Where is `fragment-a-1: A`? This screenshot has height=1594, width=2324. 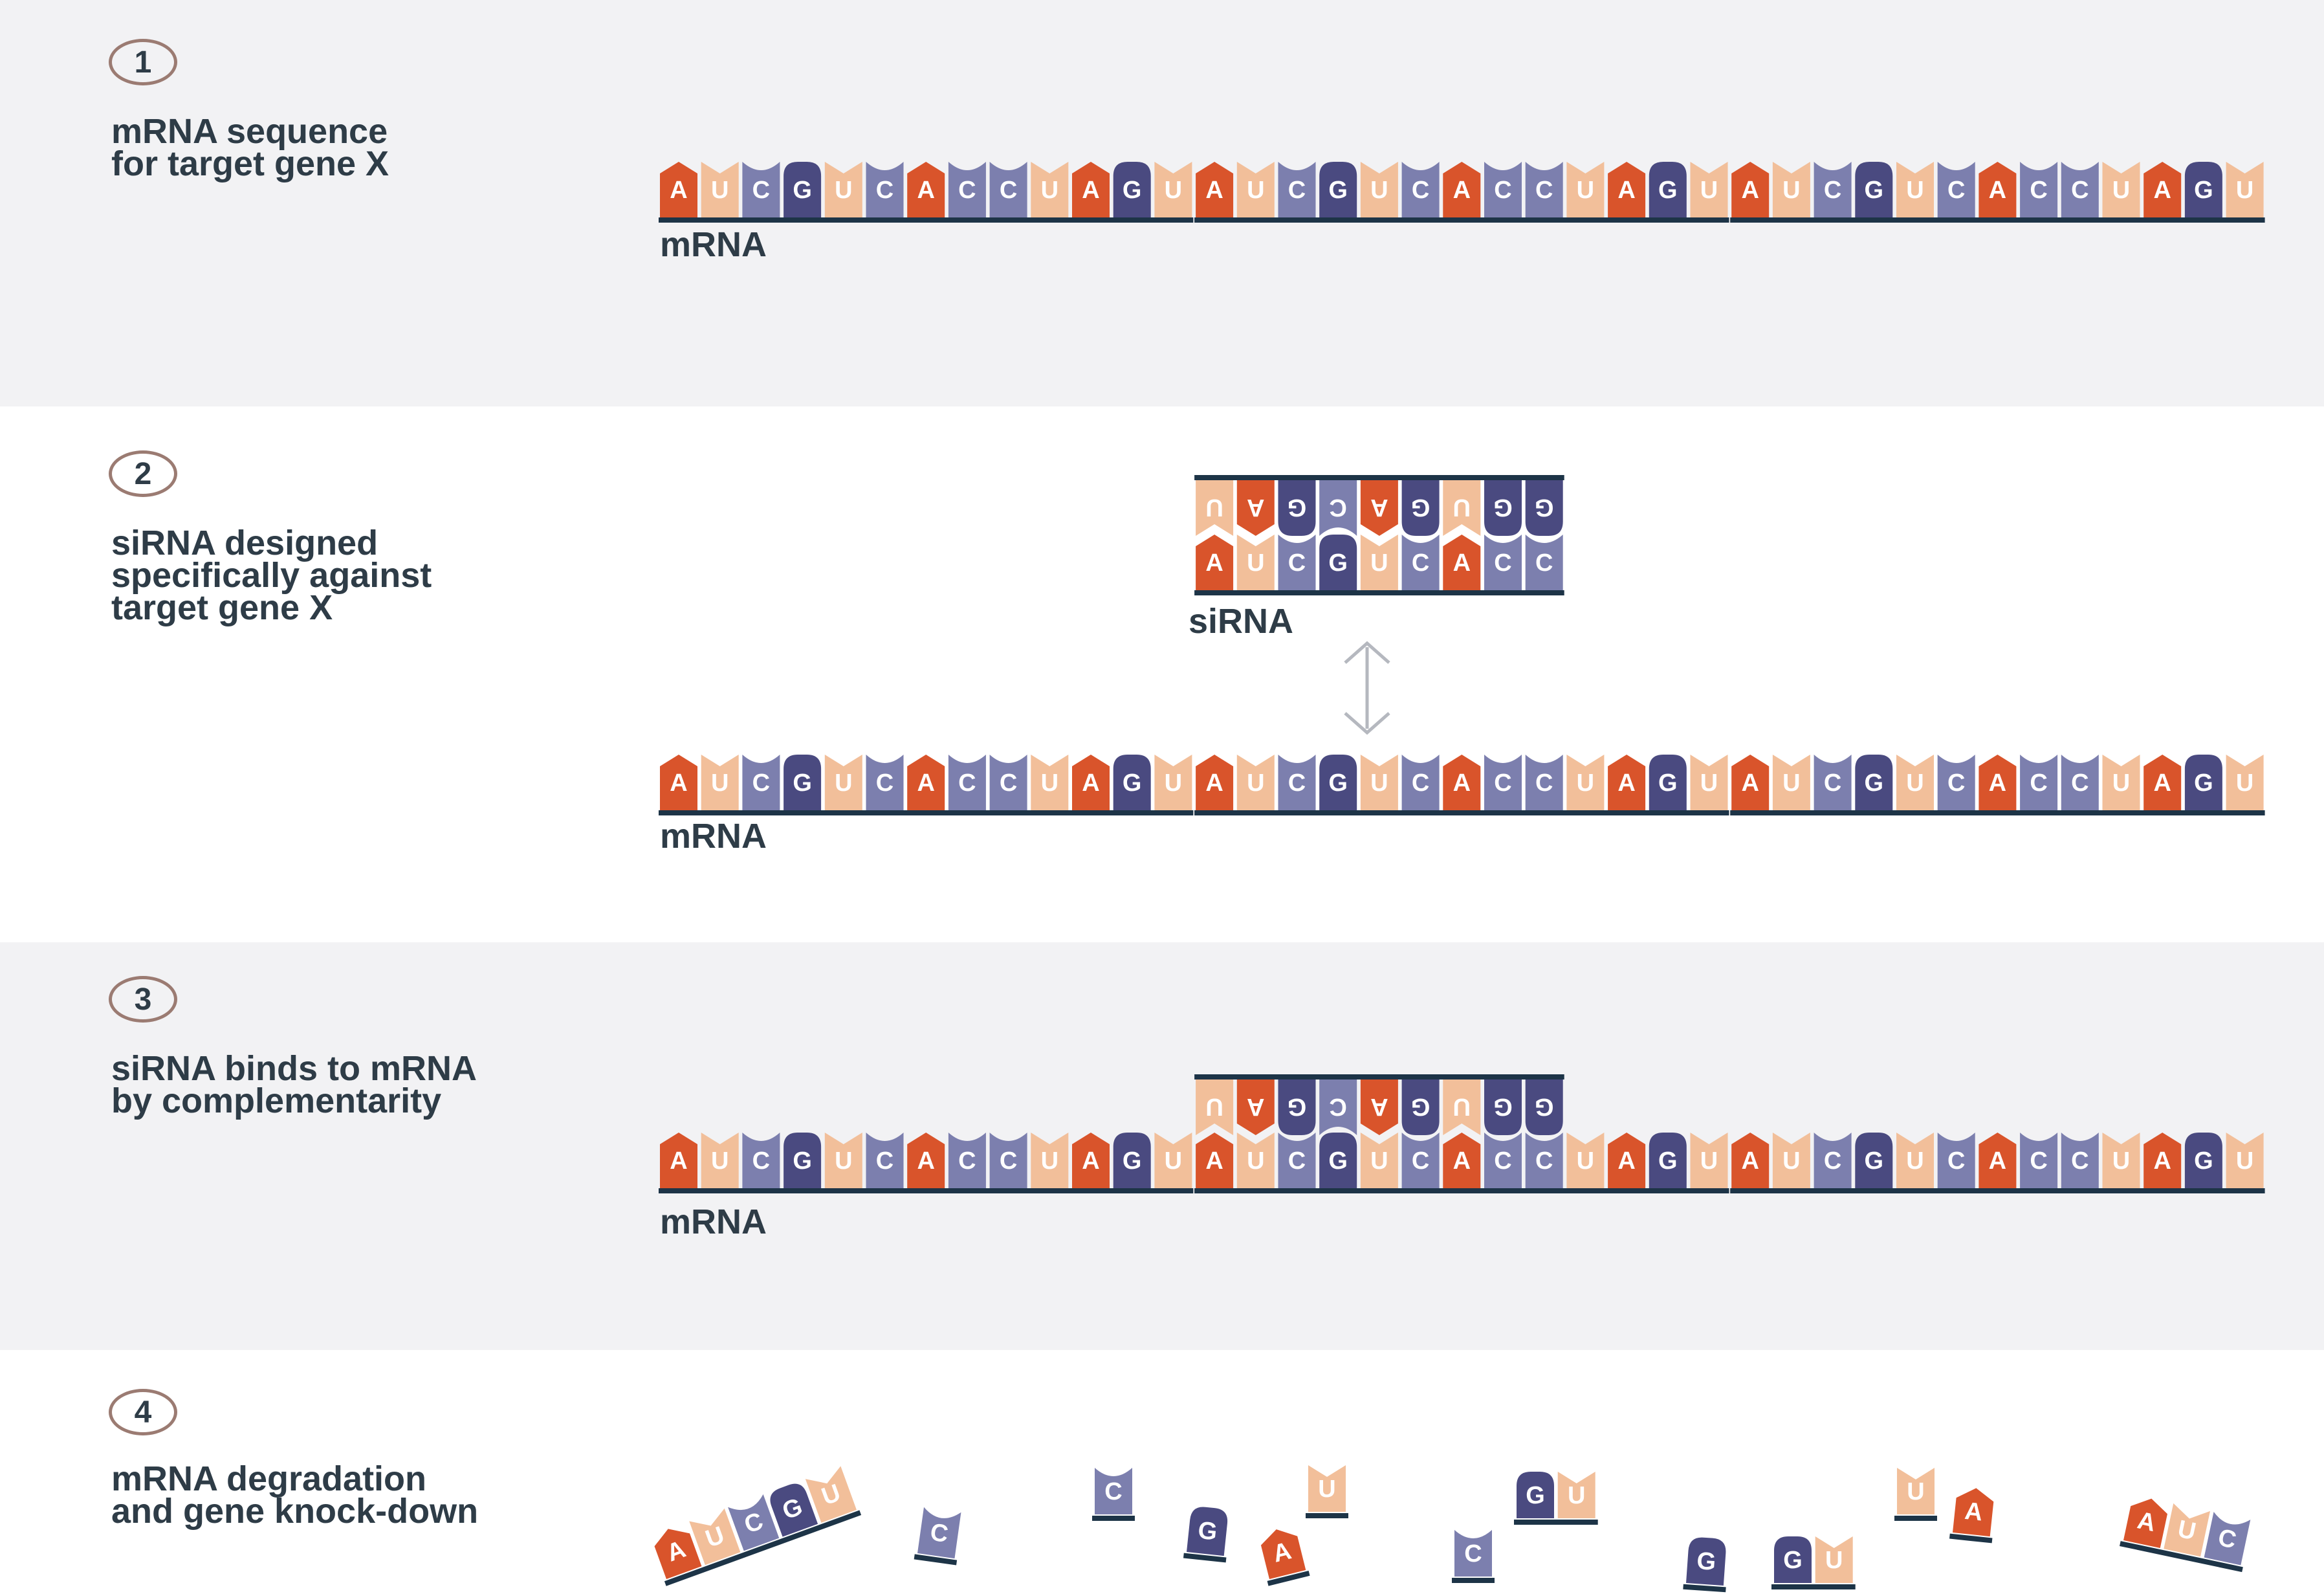
fragment-a-1: A is located at coordinates (1285, 1557).